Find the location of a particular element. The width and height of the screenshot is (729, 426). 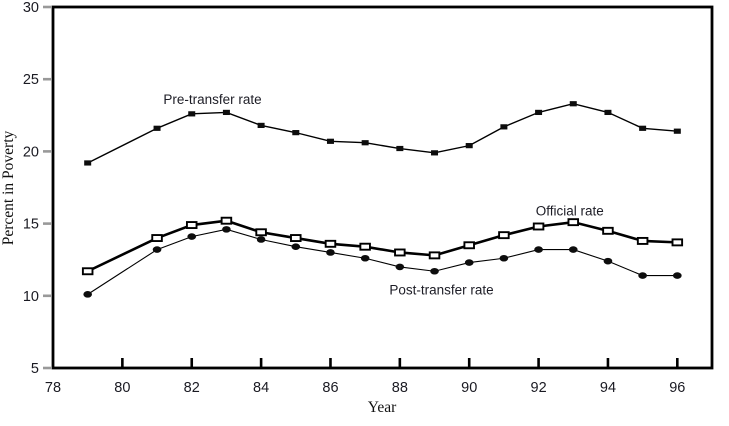

series-label-pre-transfer-rate: Pre-transfer rate is located at coordinates (212, 99).